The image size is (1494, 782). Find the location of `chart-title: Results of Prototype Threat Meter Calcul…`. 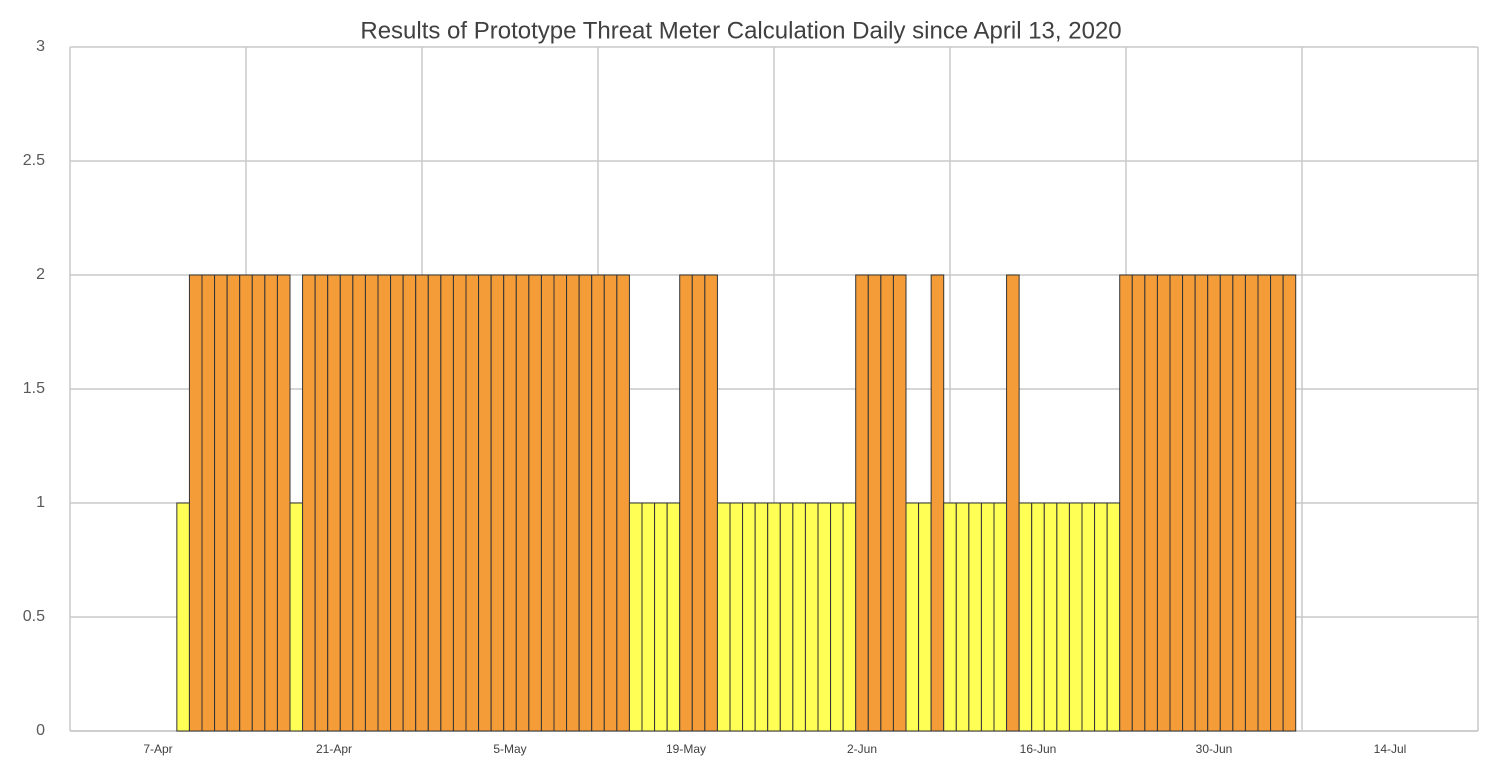

chart-title: Results of Prototype Threat Meter Calcul… is located at coordinates (740, 30).